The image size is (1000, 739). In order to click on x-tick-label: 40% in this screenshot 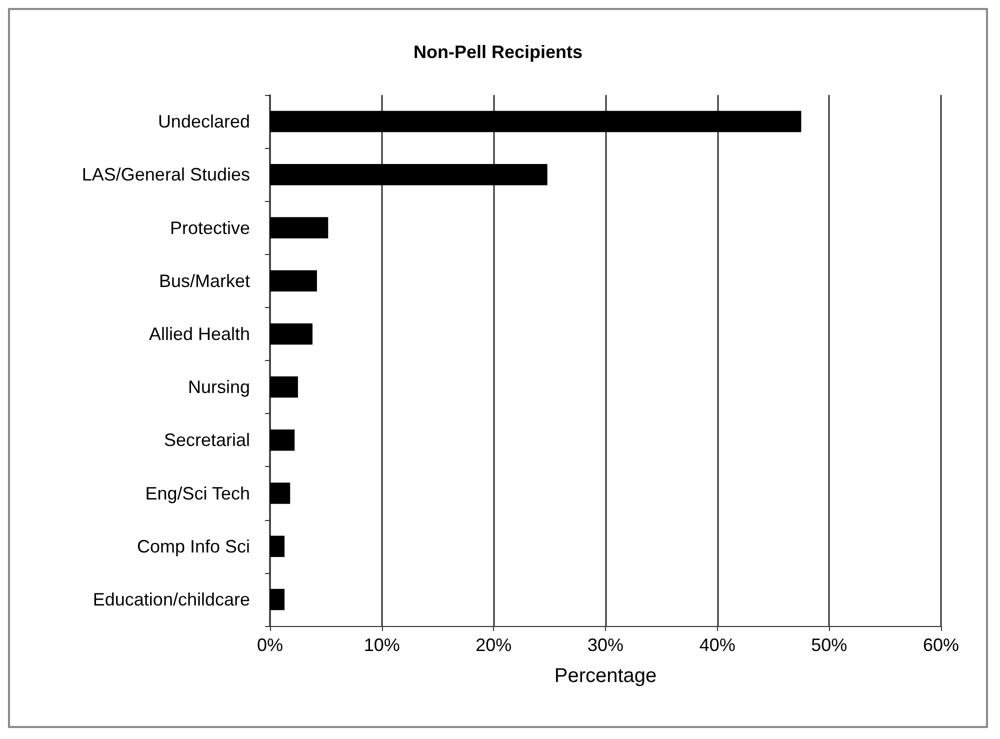, I will do `click(717, 645)`.